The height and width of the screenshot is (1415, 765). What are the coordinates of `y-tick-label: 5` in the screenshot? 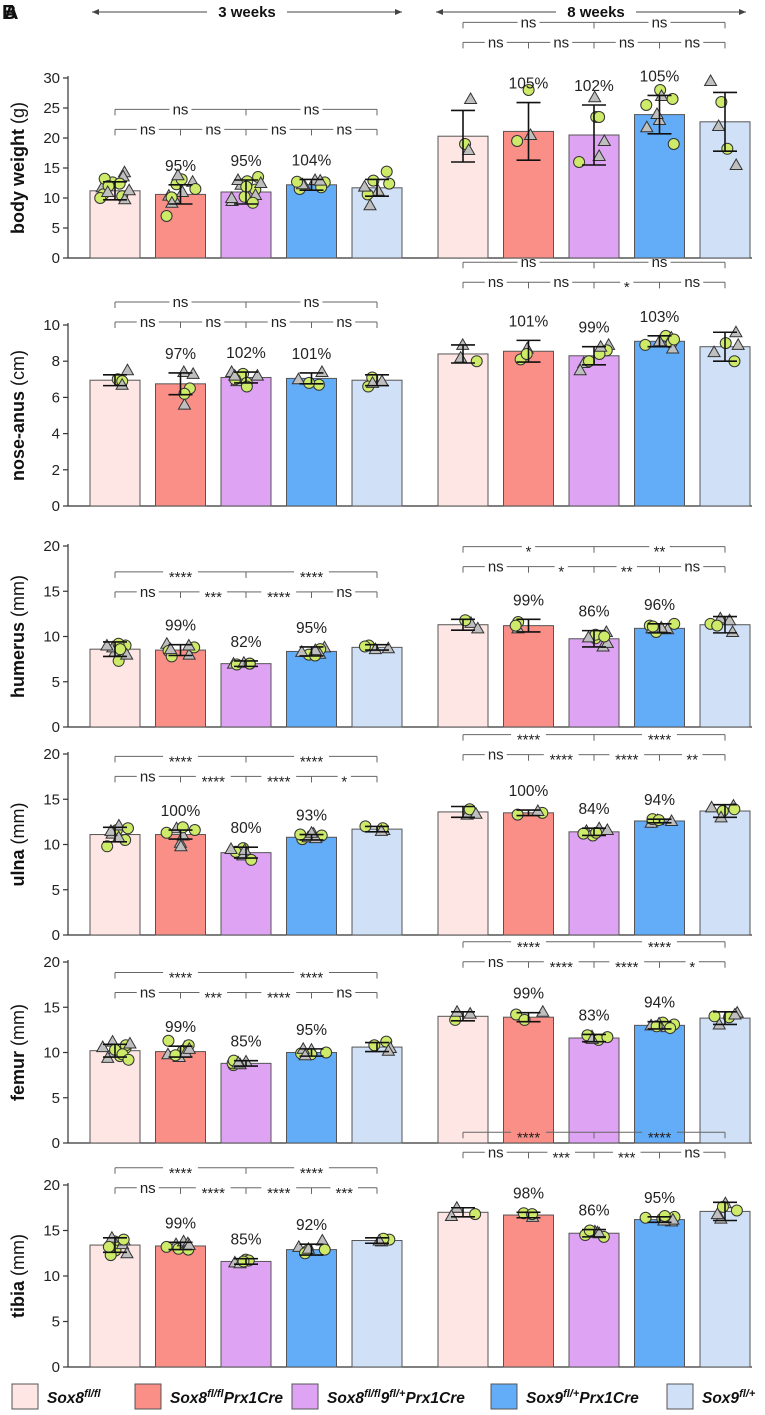 It's located at (56, 1322).